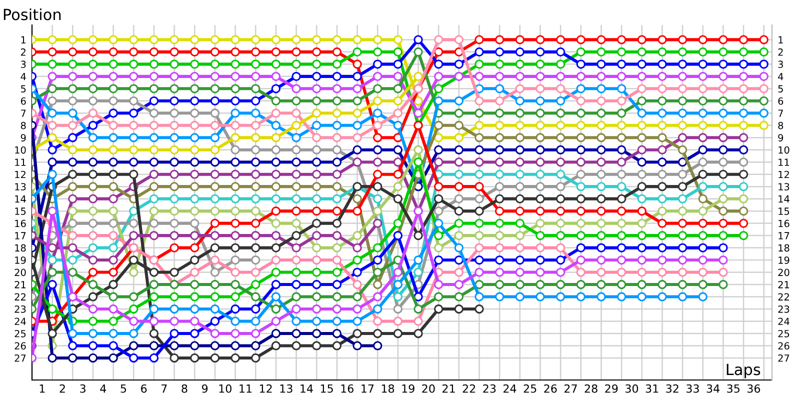  Describe the element at coordinates (784, 272) in the screenshot. I see `y2-tick-label: 20` at that location.